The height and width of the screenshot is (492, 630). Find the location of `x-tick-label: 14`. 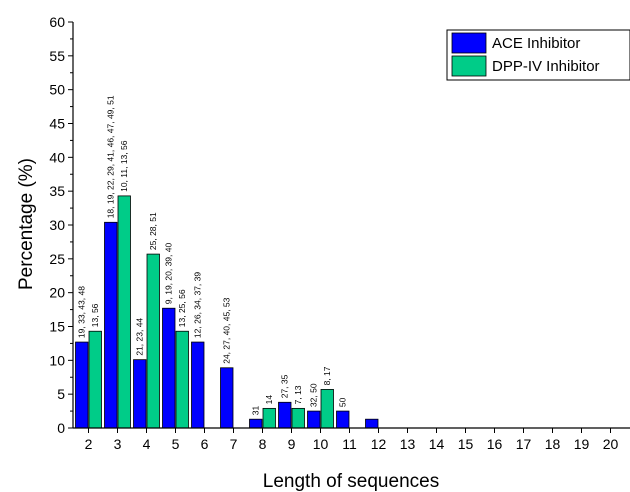

x-tick-label: 14 is located at coordinates (437, 444).